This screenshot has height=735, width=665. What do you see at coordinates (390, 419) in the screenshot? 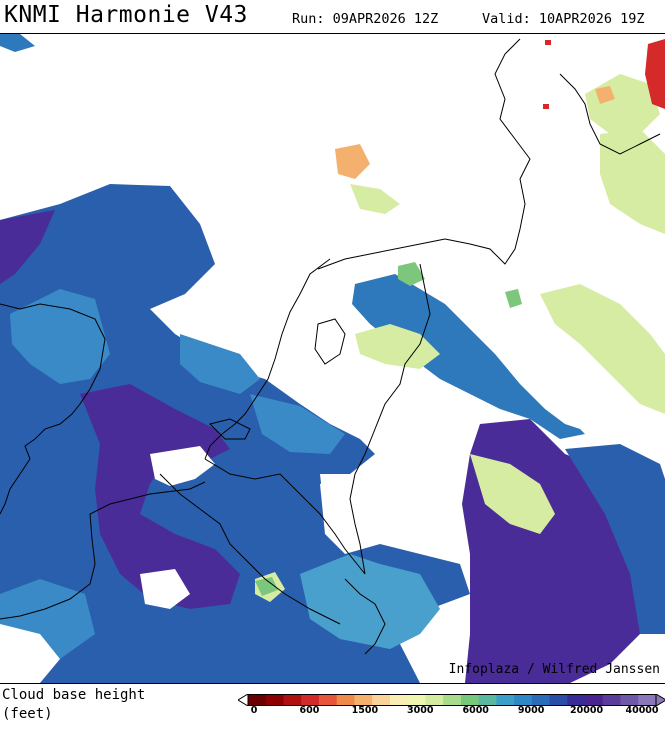
I see `nl-de-border` at bounding box center [390, 419].